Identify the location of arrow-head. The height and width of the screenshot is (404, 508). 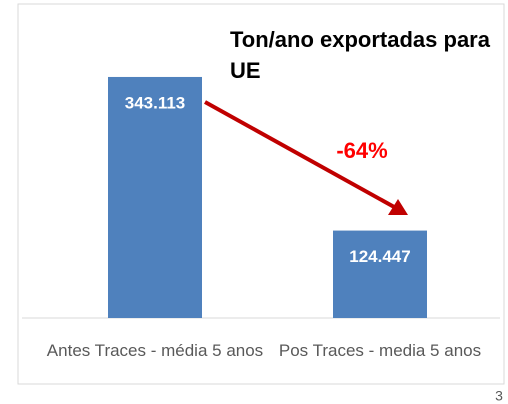
(398, 207).